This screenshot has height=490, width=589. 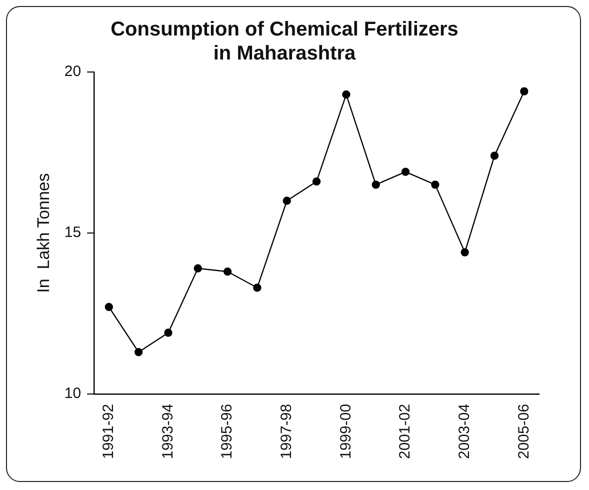 I want to click on x-tick-label: 2003-04, so click(x=464, y=432).